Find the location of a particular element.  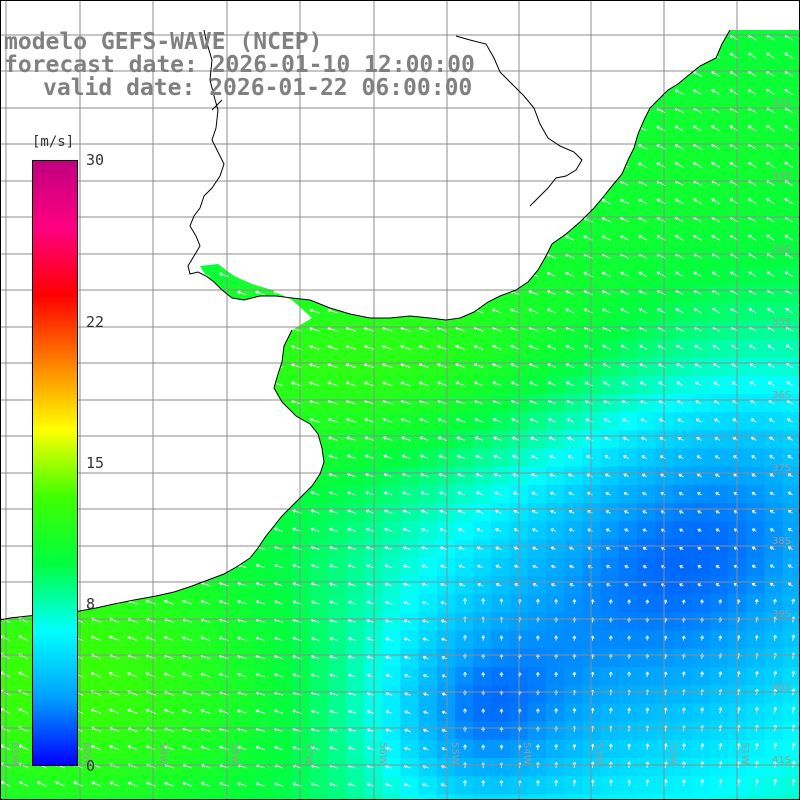

lon-label: 60W is located at coordinates (86, 753).